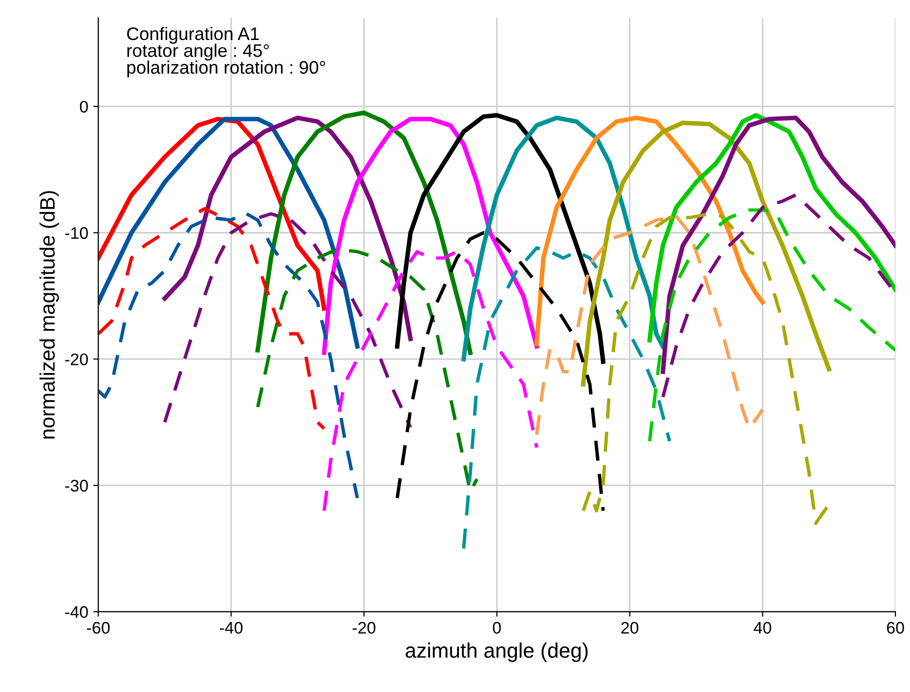  What do you see at coordinates (76, 612) in the screenshot?
I see `y-tick-label: -40` at bounding box center [76, 612].